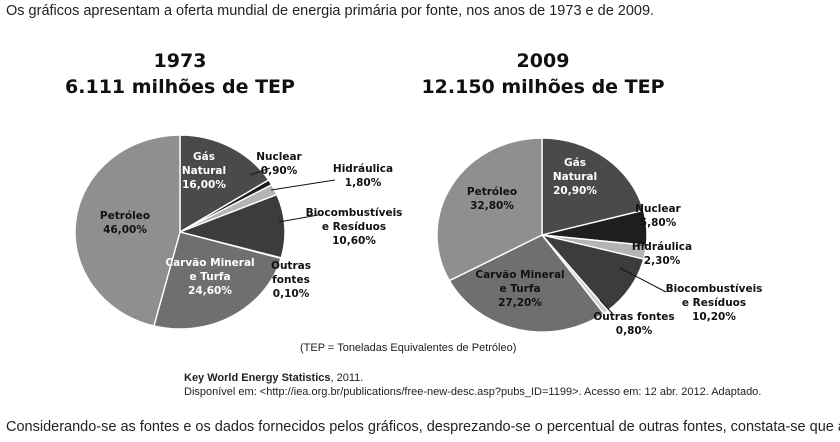  What do you see at coordinates (519, 289) in the screenshot?
I see `label-carvao-mineral-e-turfa-2009: Carvão Mineral e Turfa 27,20%` at bounding box center [519, 289].